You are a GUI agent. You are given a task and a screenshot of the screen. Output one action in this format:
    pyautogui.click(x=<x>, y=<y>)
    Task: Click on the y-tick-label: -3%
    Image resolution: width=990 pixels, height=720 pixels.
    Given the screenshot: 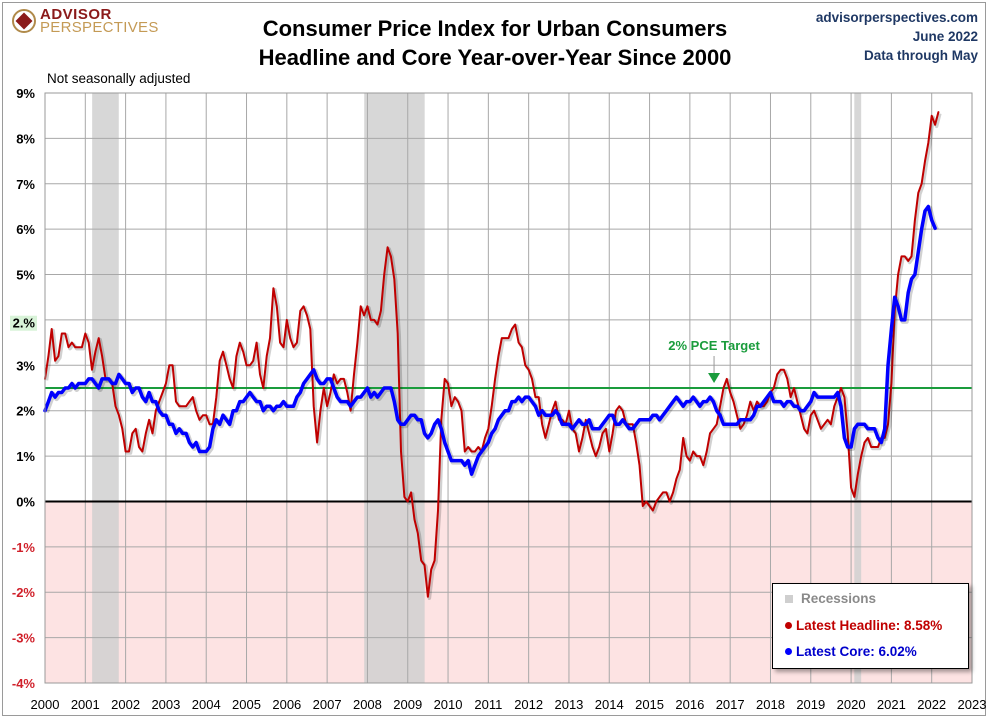 What is the action you would take?
    pyautogui.click(x=24, y=638)
    